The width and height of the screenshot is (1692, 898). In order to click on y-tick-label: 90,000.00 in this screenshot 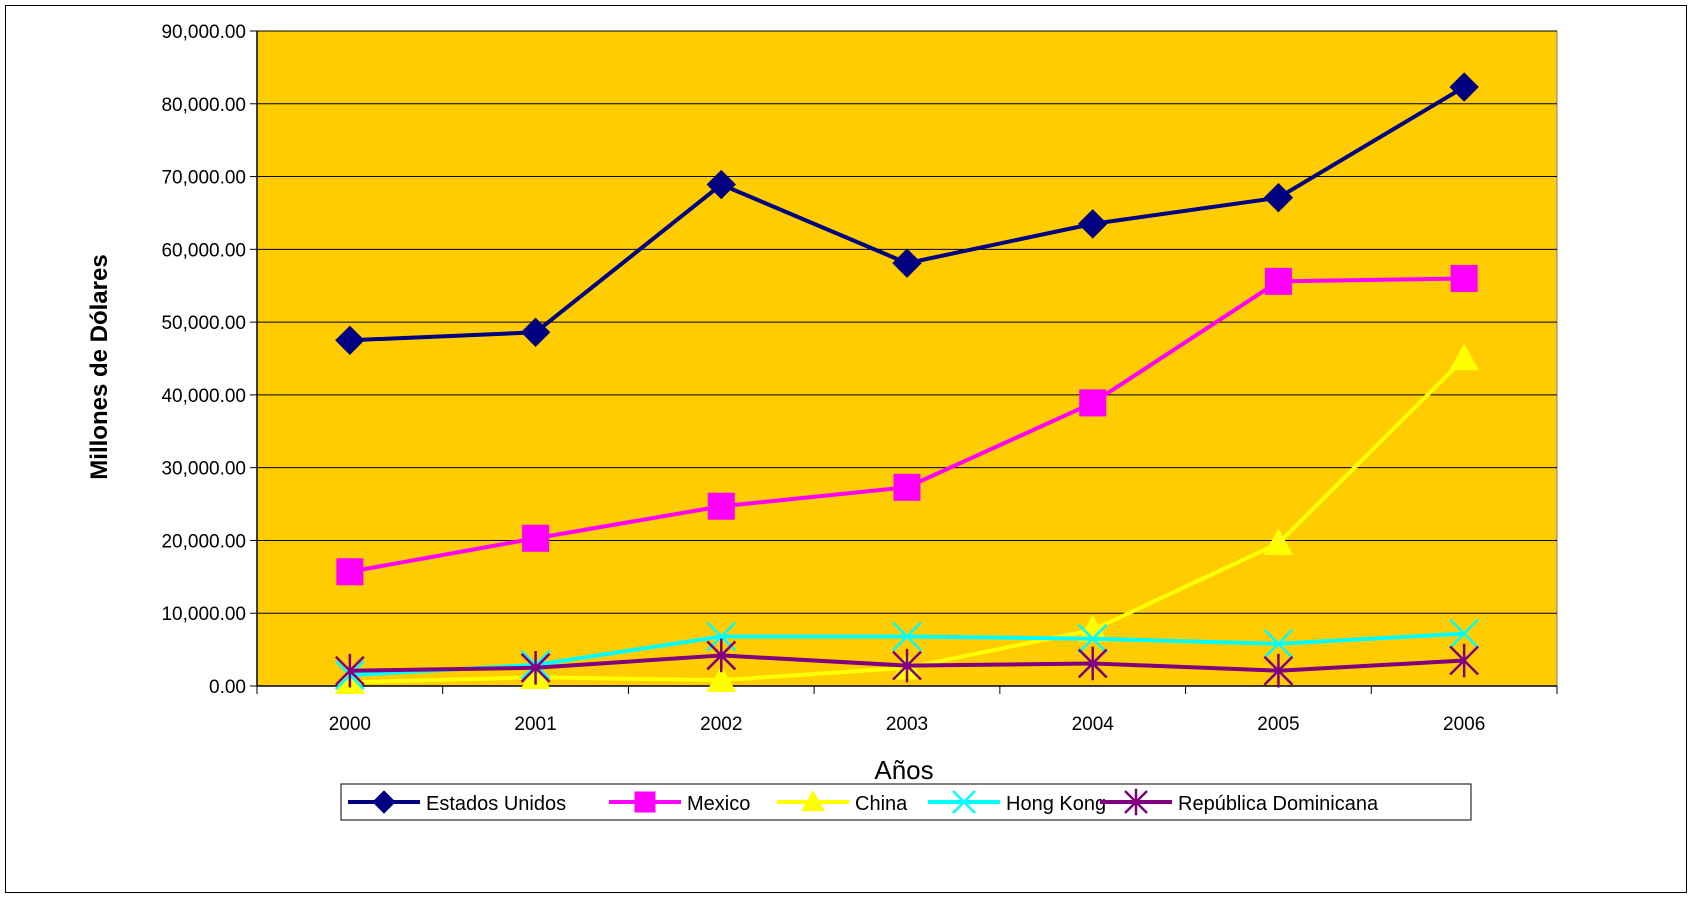, I will do `click(203, 32)`.